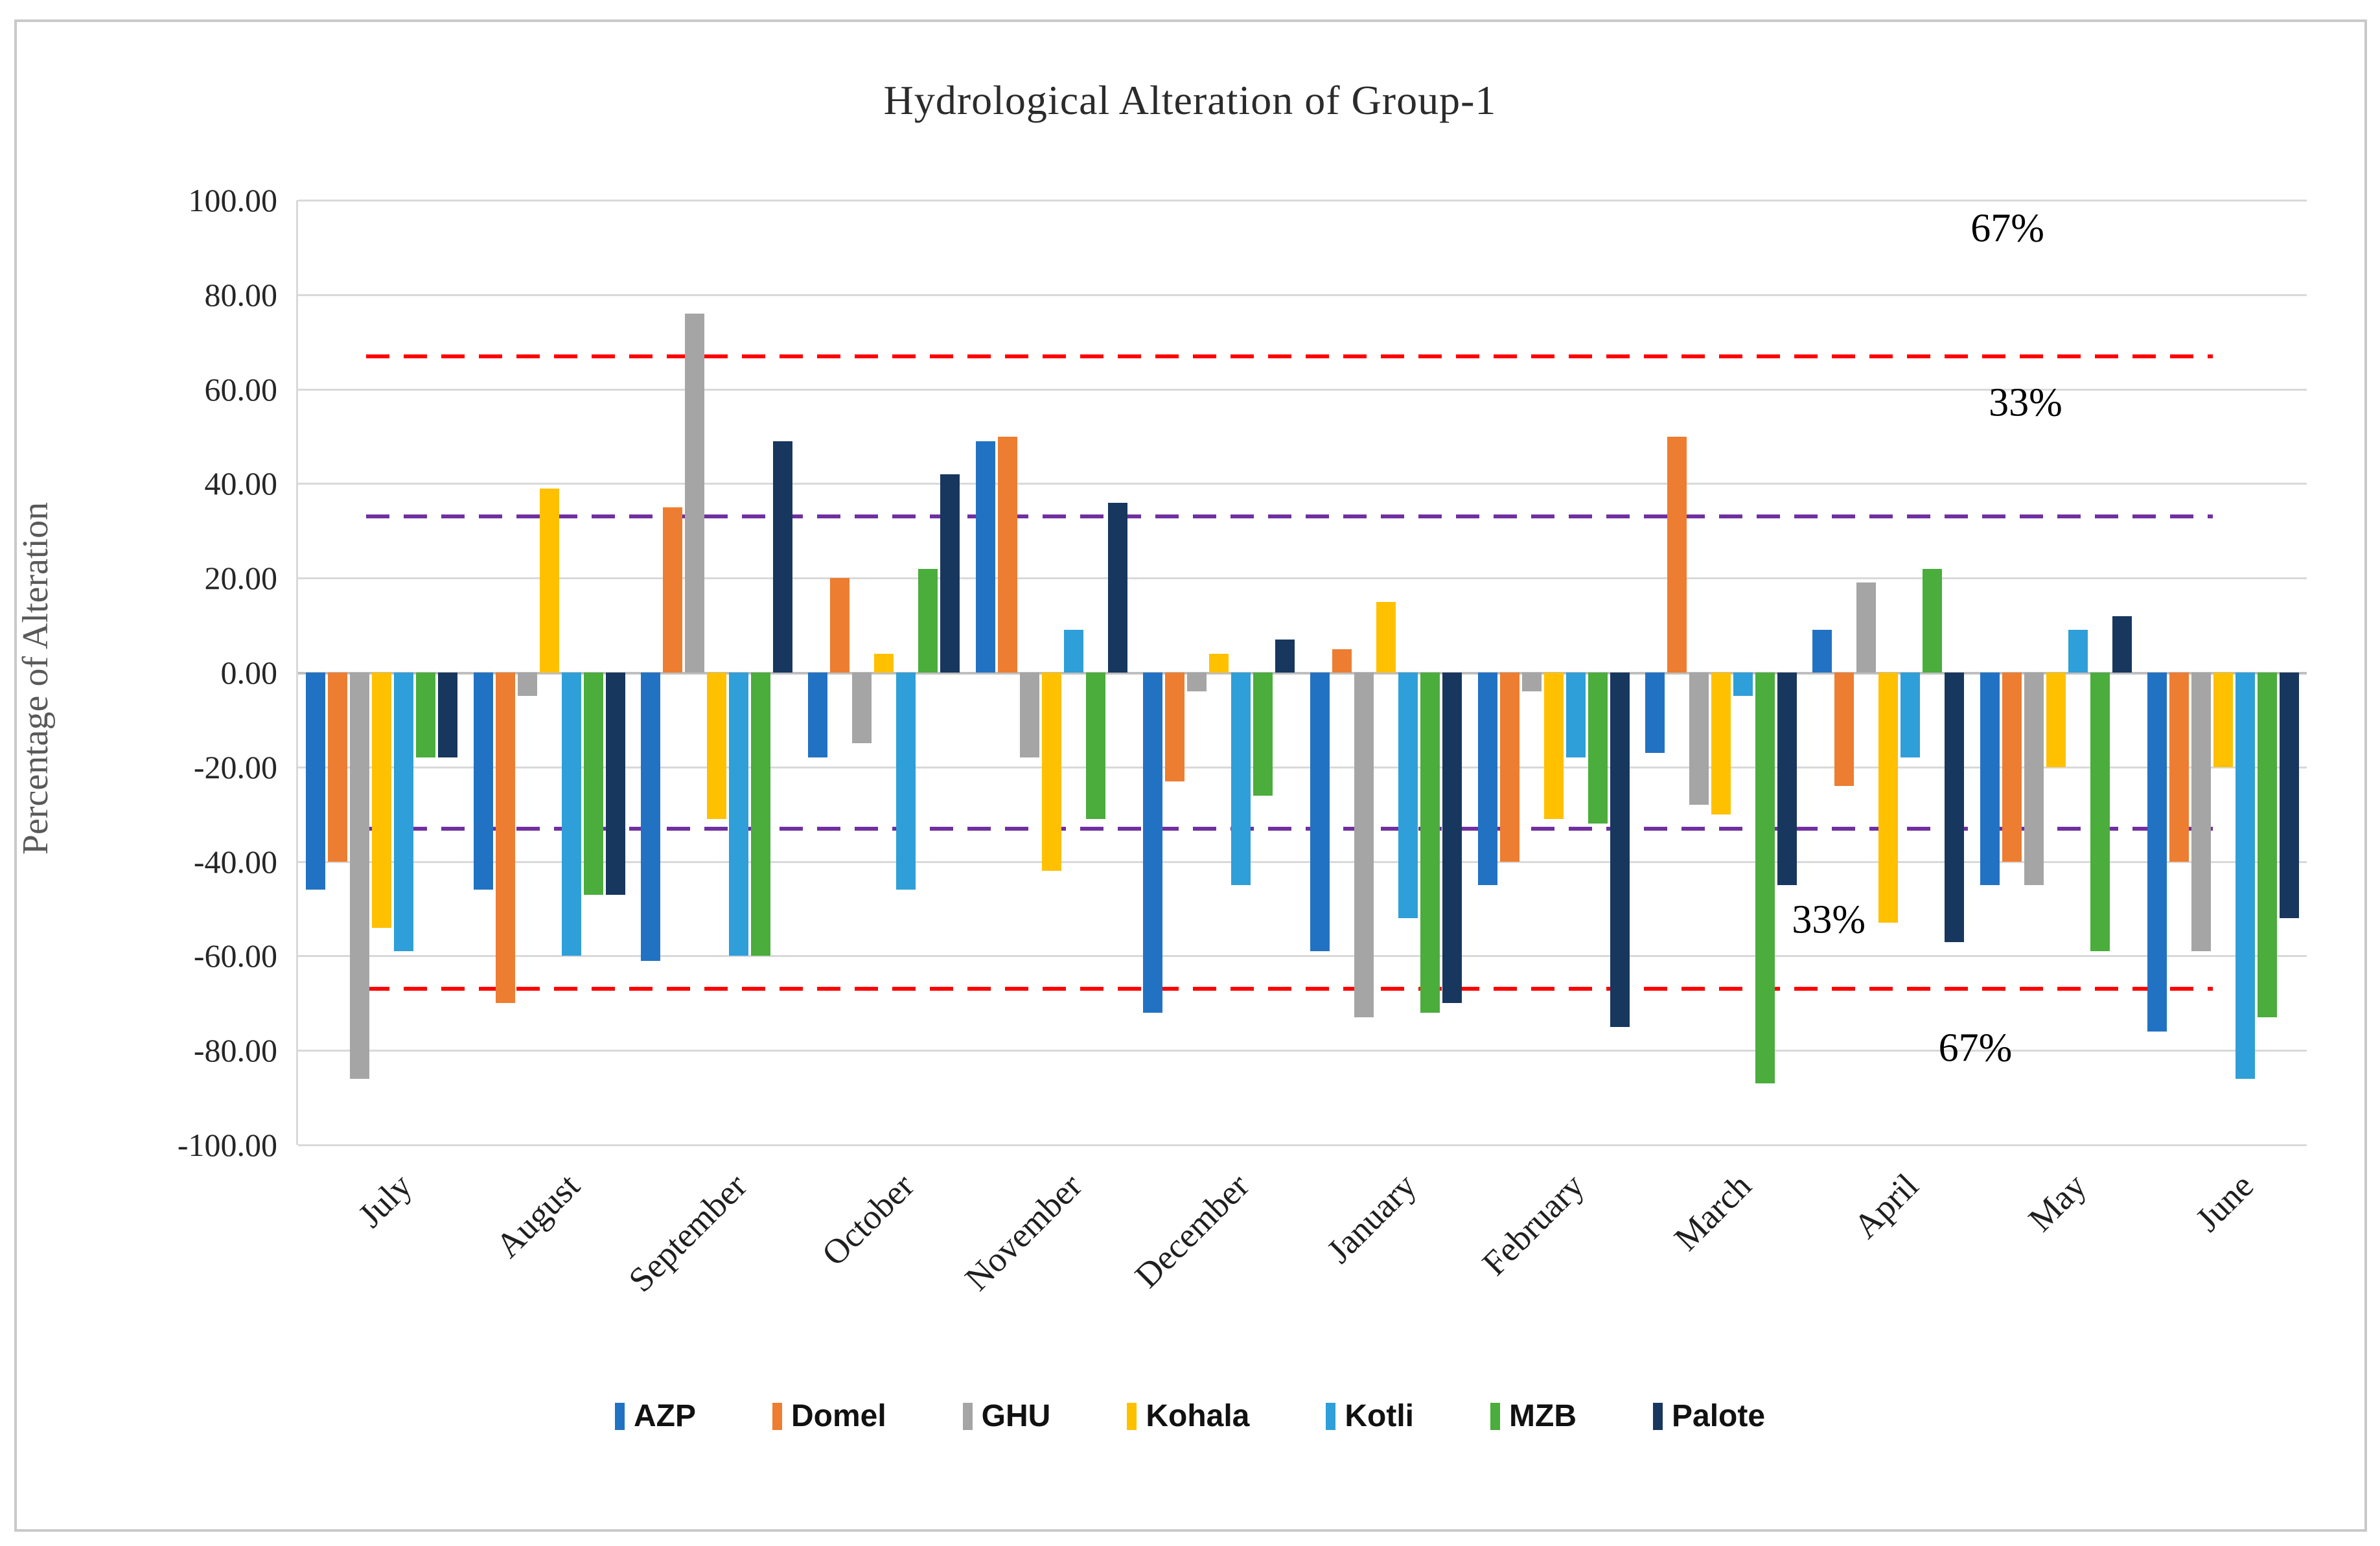 This screenshot has width=2380, height=1546. What do you see at coordinates (1240, 779) in the screenshot?
I see `bar-kotli-december` at bounding box center [1240, 779].